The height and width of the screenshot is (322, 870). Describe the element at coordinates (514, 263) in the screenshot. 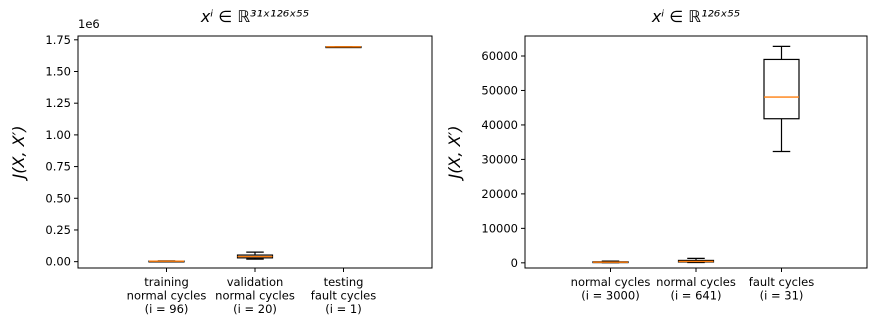

I see `y-tick-label: 0` at that location.